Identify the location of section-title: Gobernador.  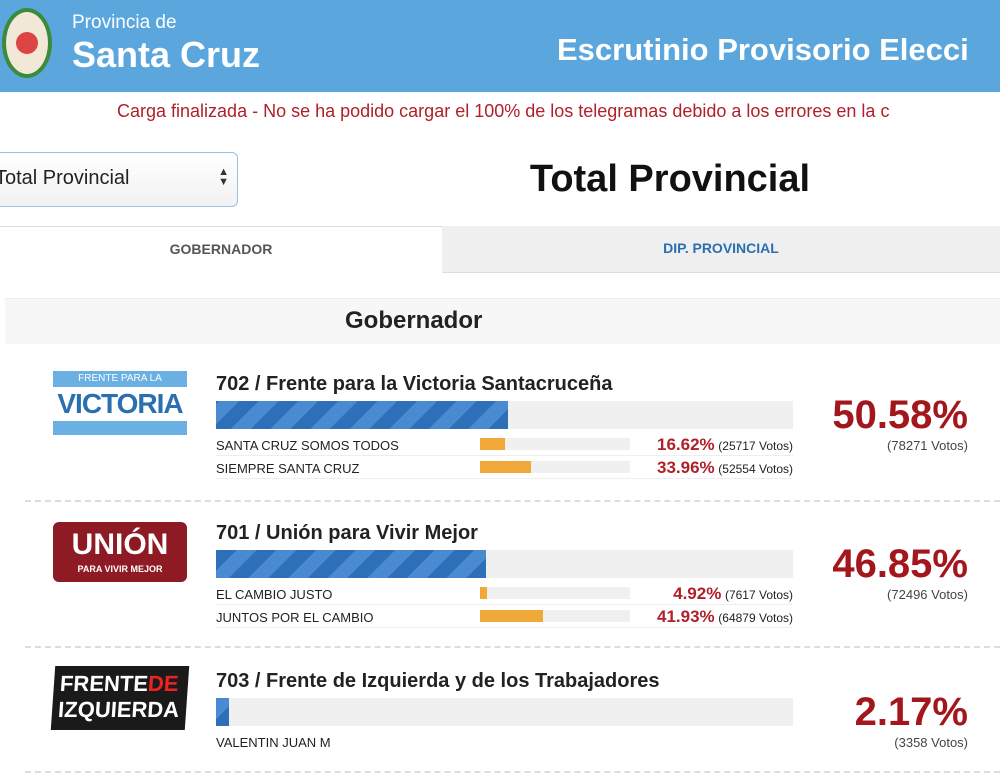
(502, 321).